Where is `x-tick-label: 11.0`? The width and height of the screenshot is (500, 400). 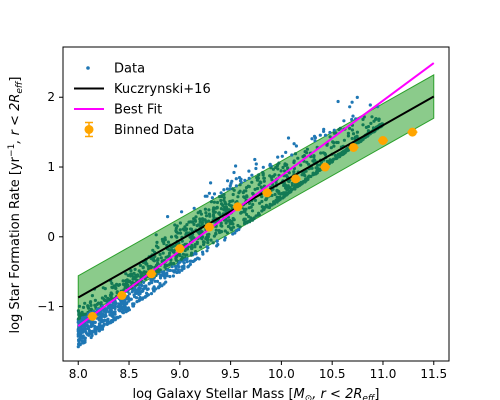 x-tick-label: 11.0 is located at coordinates (383, 374).